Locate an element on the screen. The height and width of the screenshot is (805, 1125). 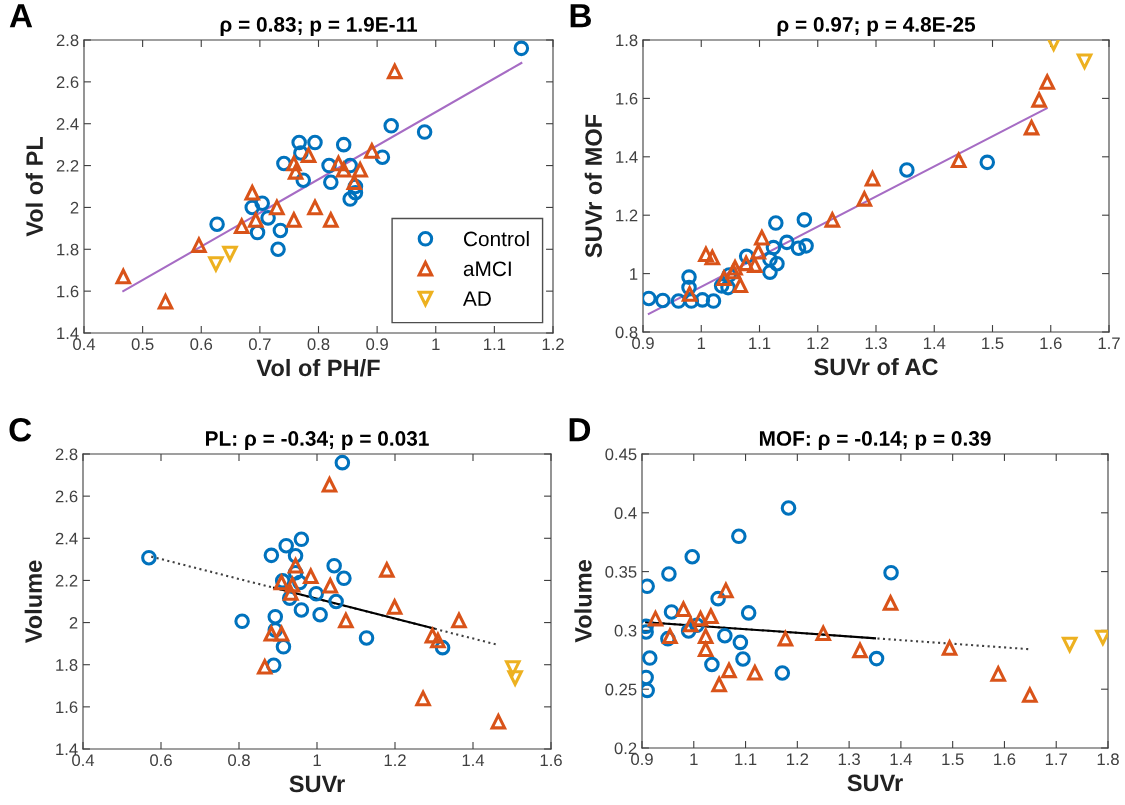
x-tick-label: 1.8 is located at coordinates (1108, 759).